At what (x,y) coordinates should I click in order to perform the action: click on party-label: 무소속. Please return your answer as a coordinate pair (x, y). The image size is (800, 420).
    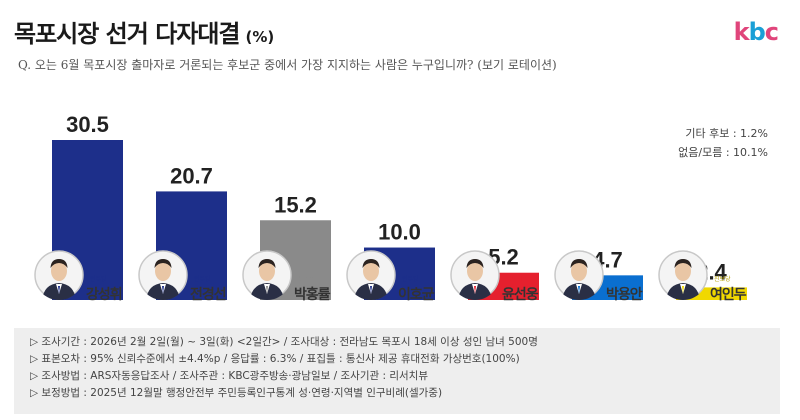
    Looking at the image, I should click on (306, 279).